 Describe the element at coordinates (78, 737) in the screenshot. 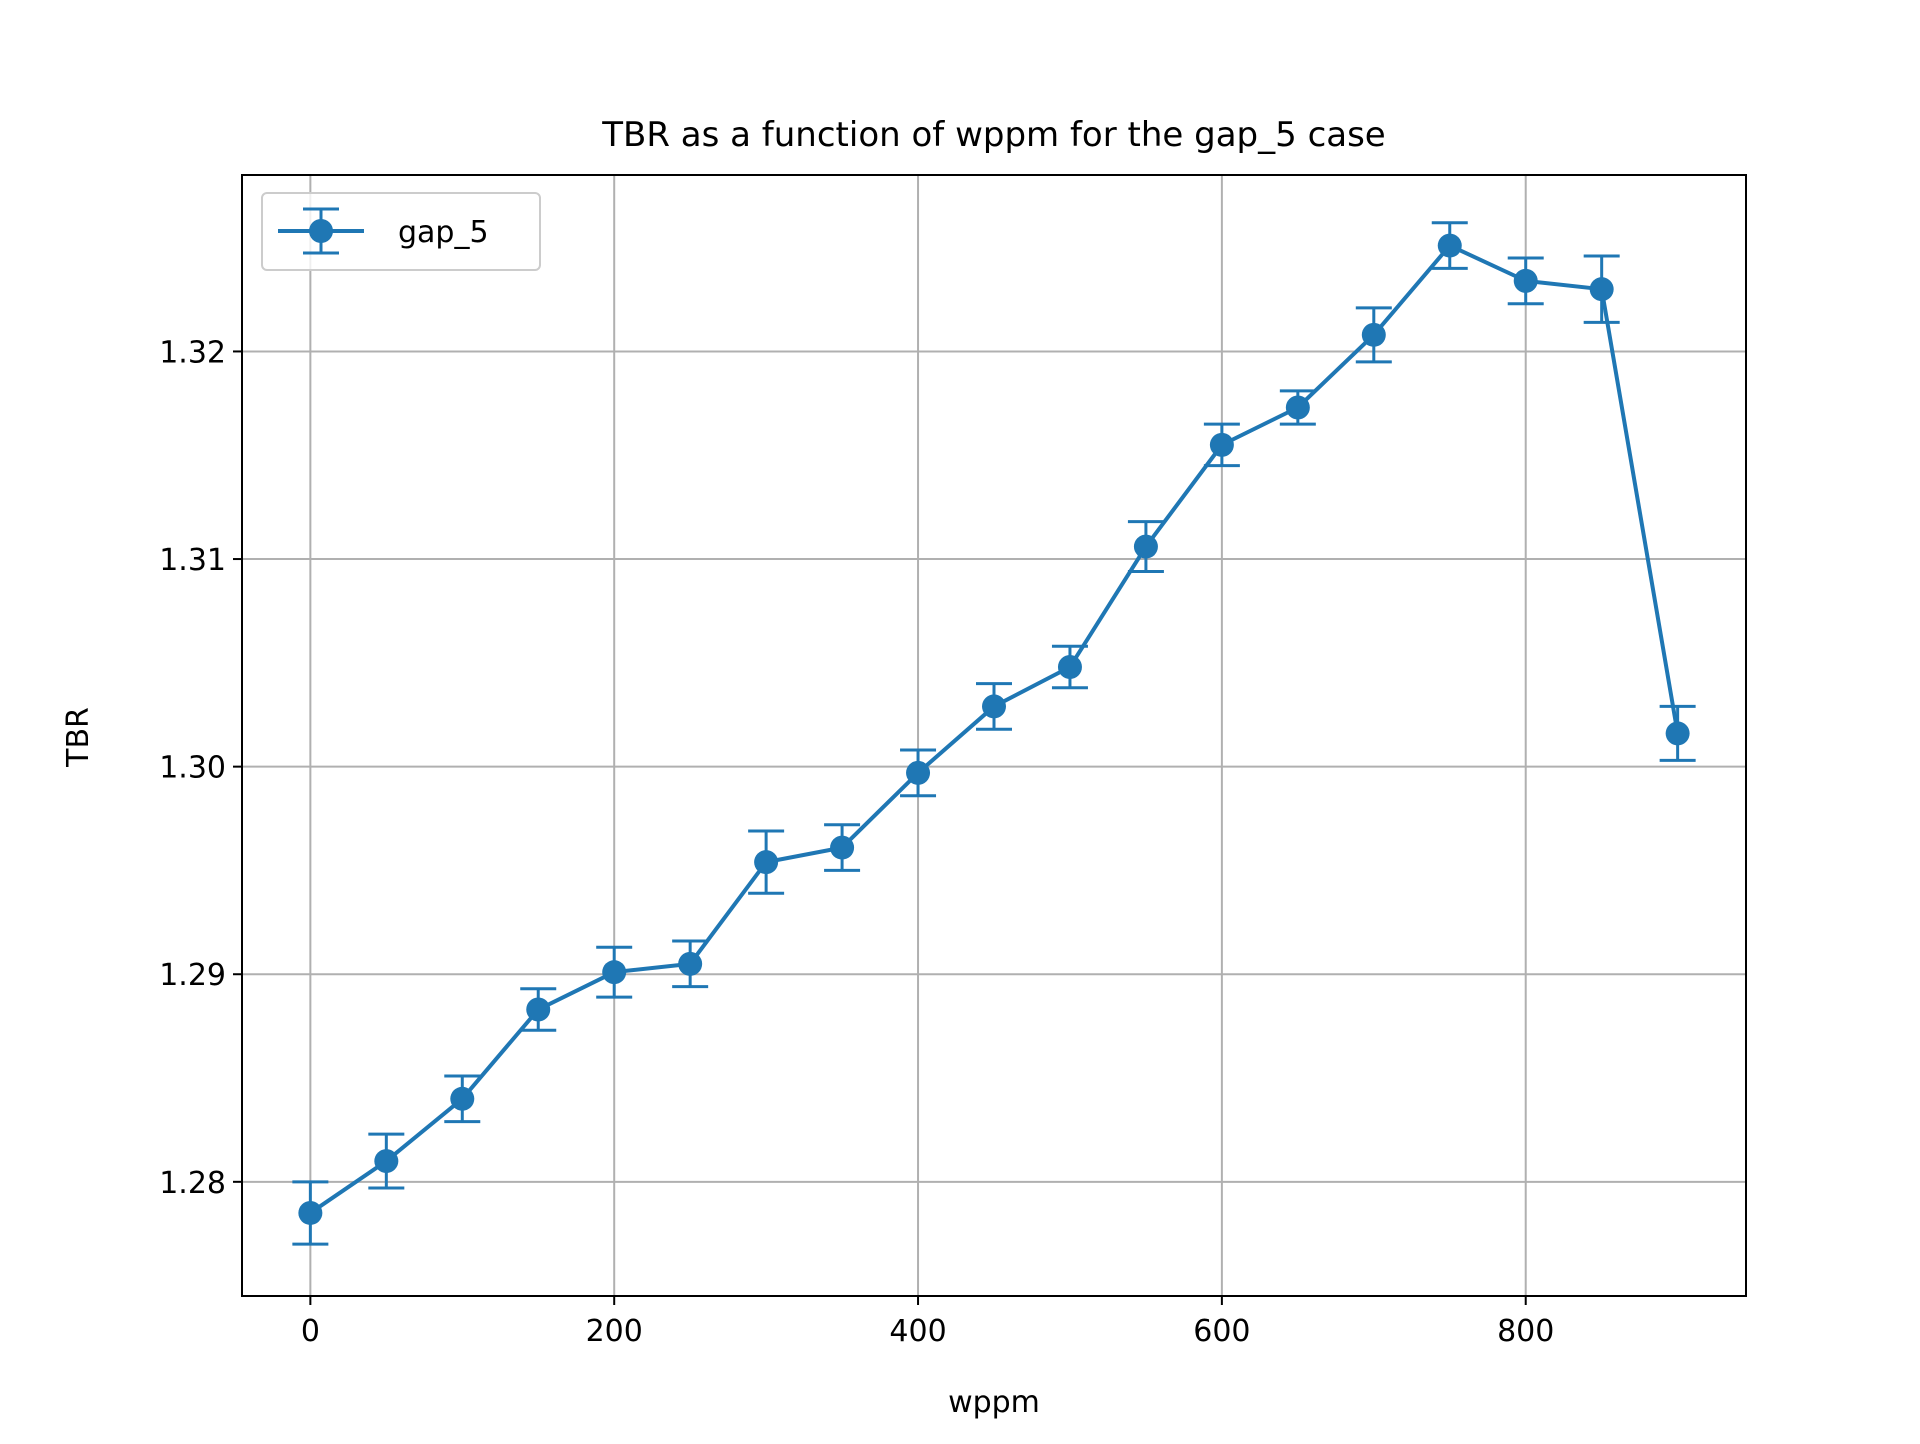

I see `y-axis-label: TBR` at that location.